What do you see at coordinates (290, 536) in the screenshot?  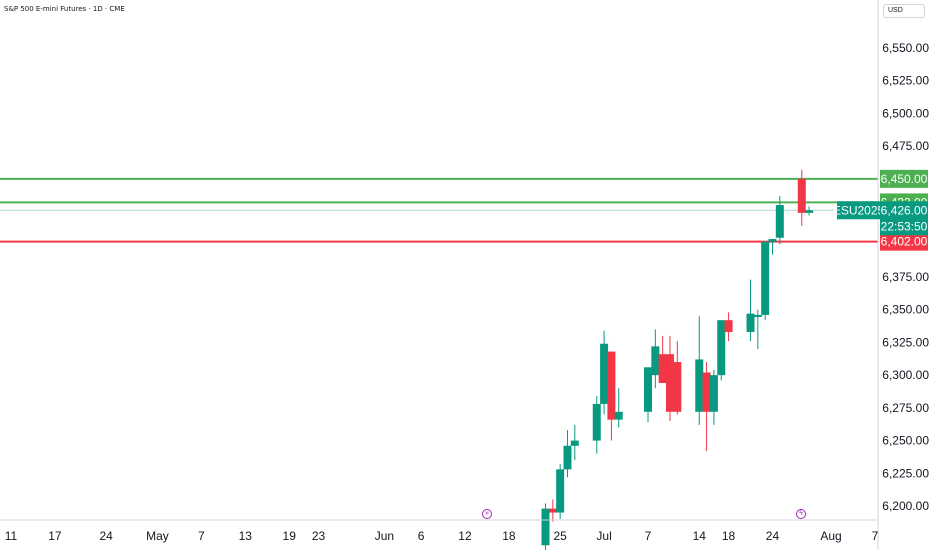 I see `time-tick-label: 19` at bounding box center [290, 536].